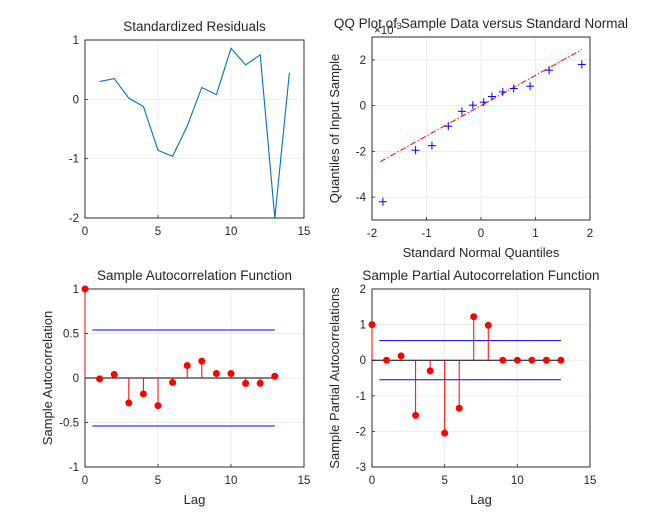  I want to click on y-tick-label: -3, so click(361, 468).